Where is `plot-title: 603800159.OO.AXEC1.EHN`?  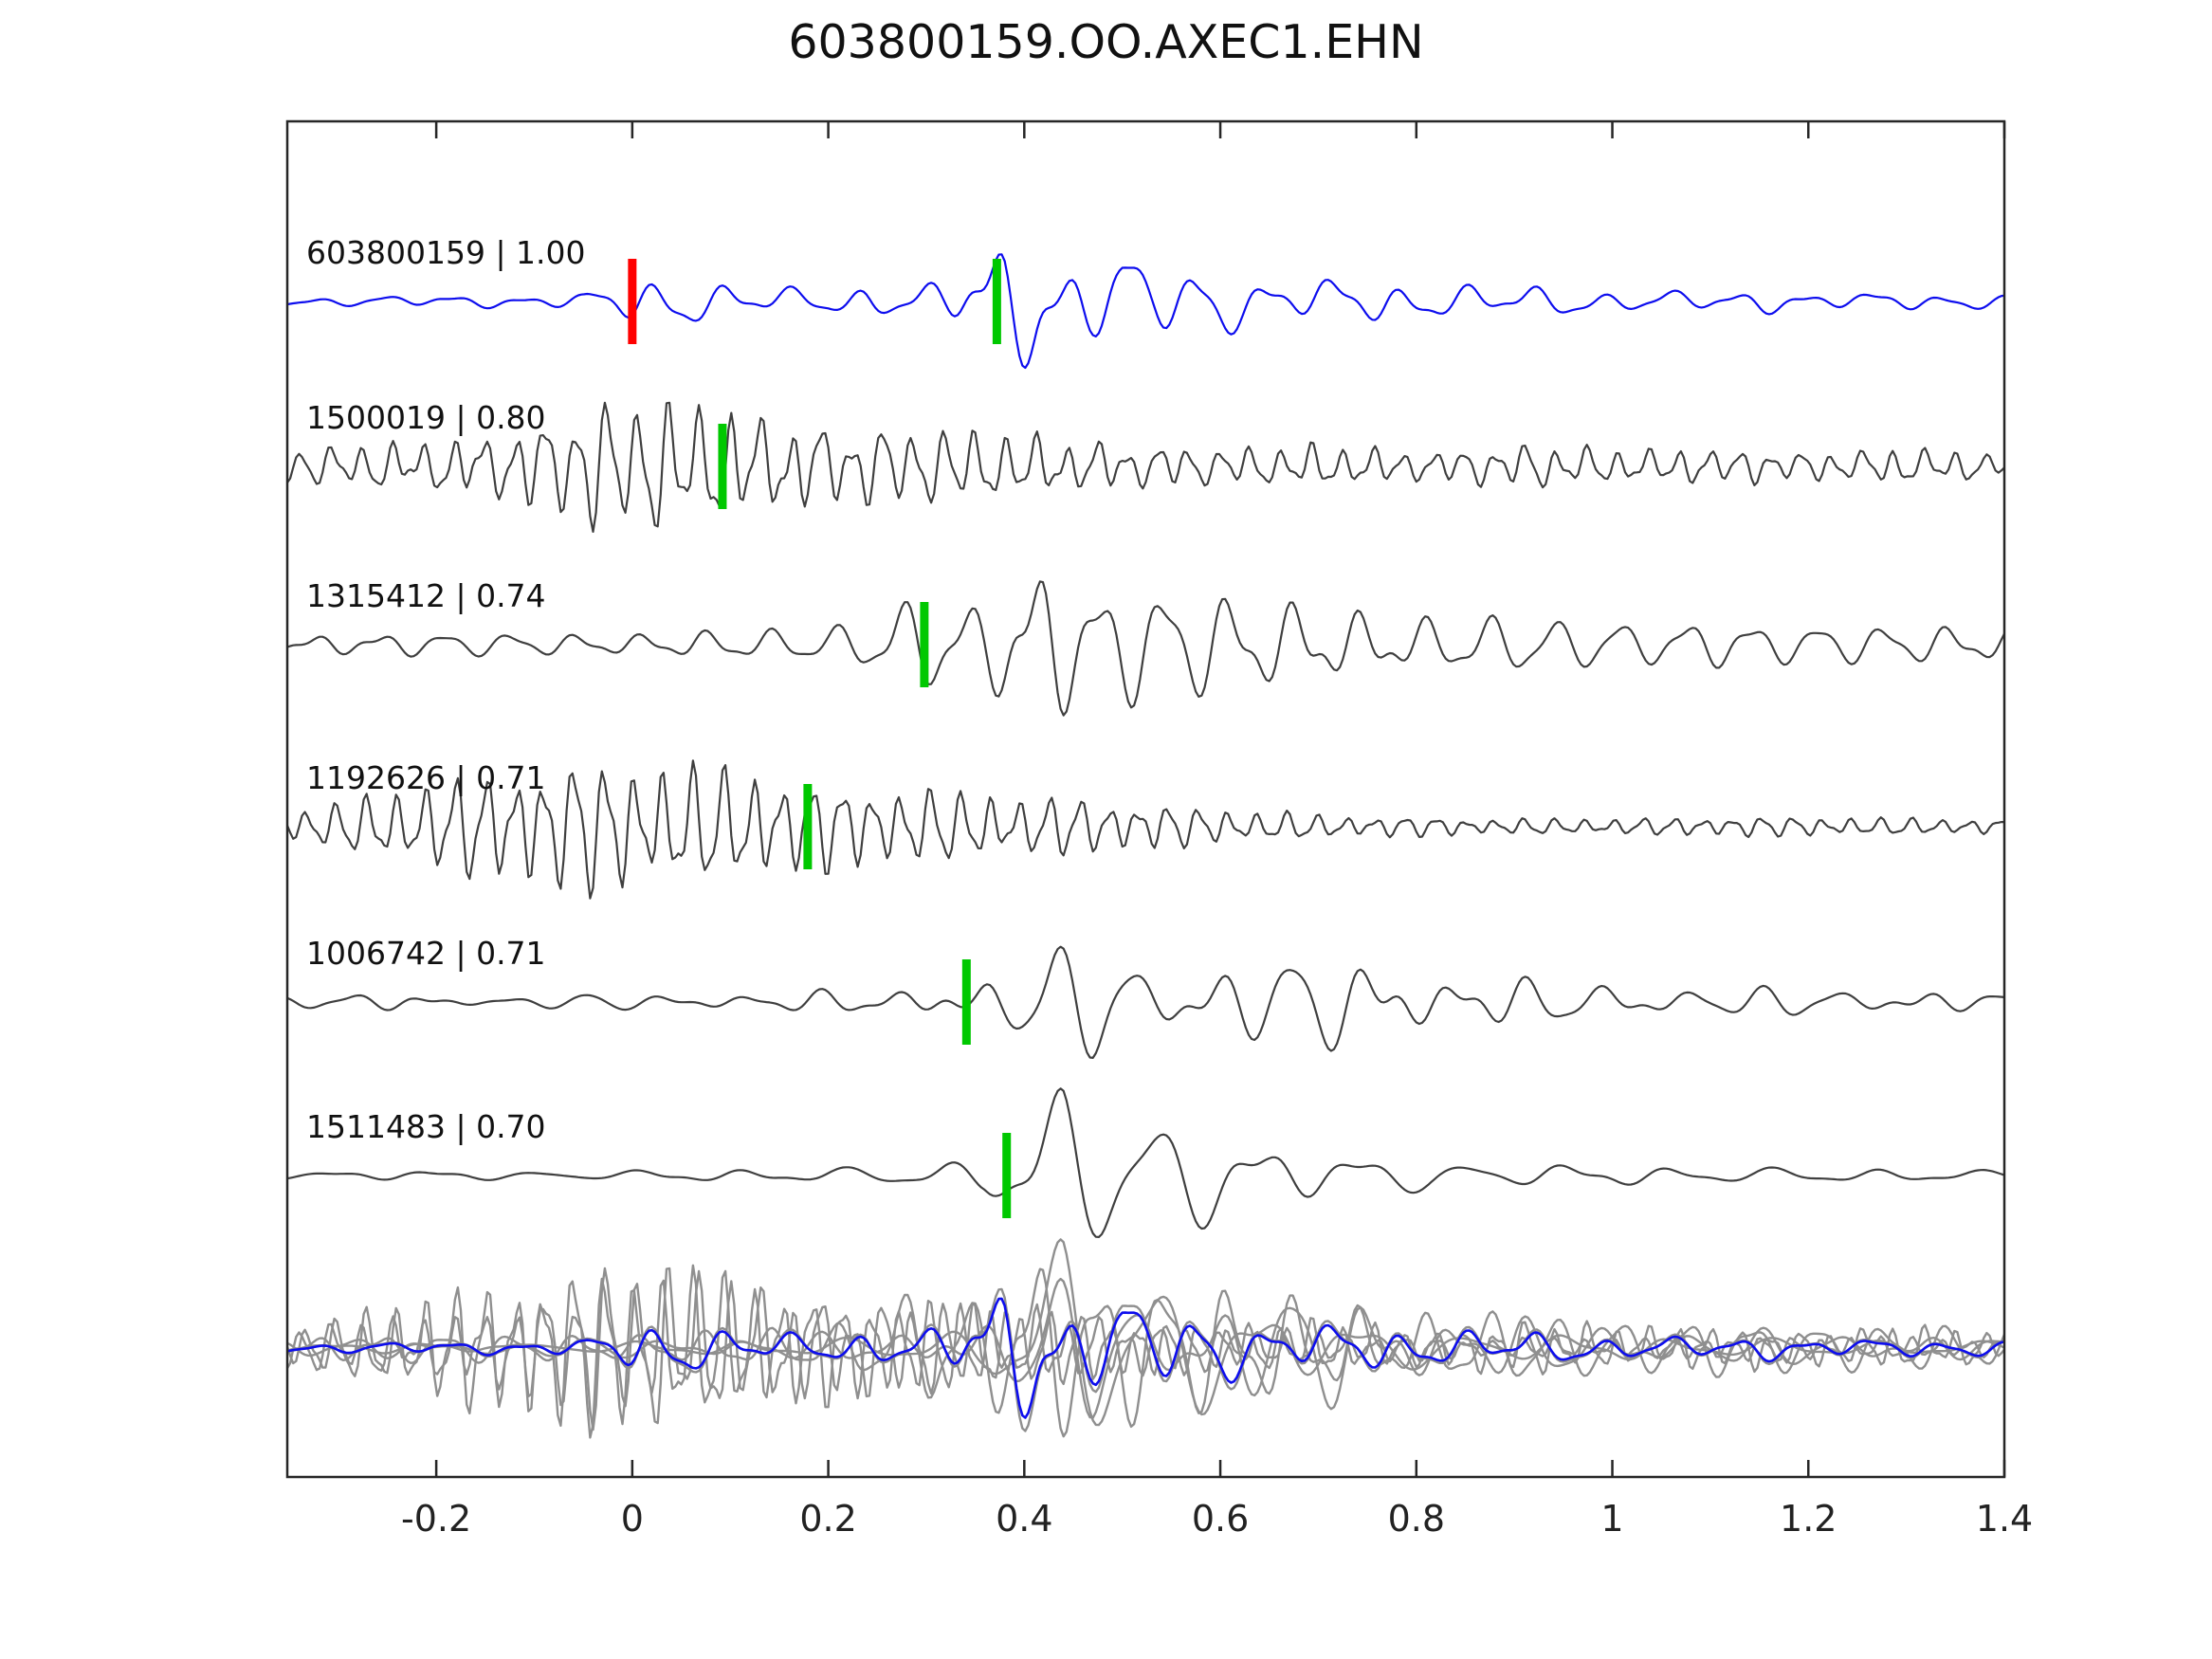
plot-title: 603800159.OO.AXEC1.EHN is located at coordinates (1106, 42).